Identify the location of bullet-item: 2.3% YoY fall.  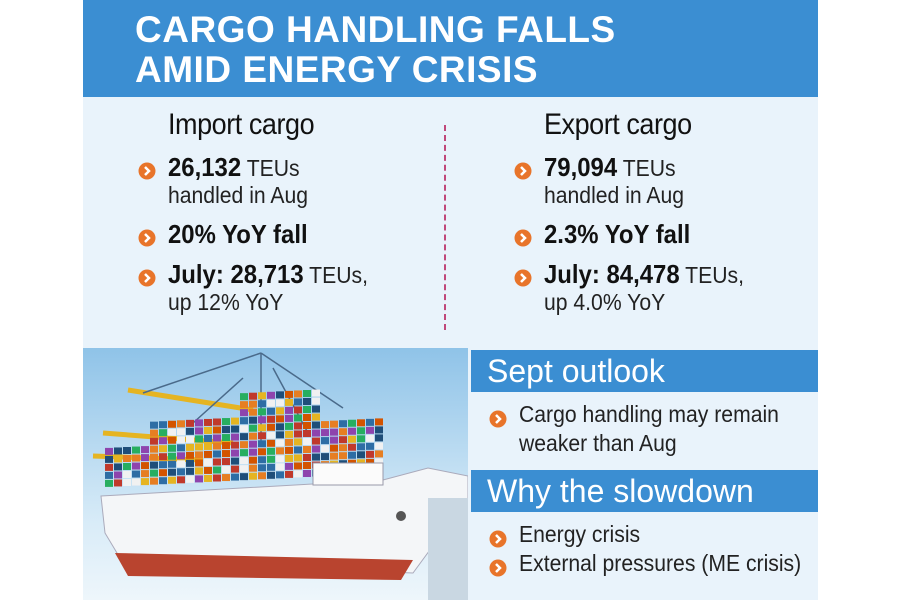
(637, 234).